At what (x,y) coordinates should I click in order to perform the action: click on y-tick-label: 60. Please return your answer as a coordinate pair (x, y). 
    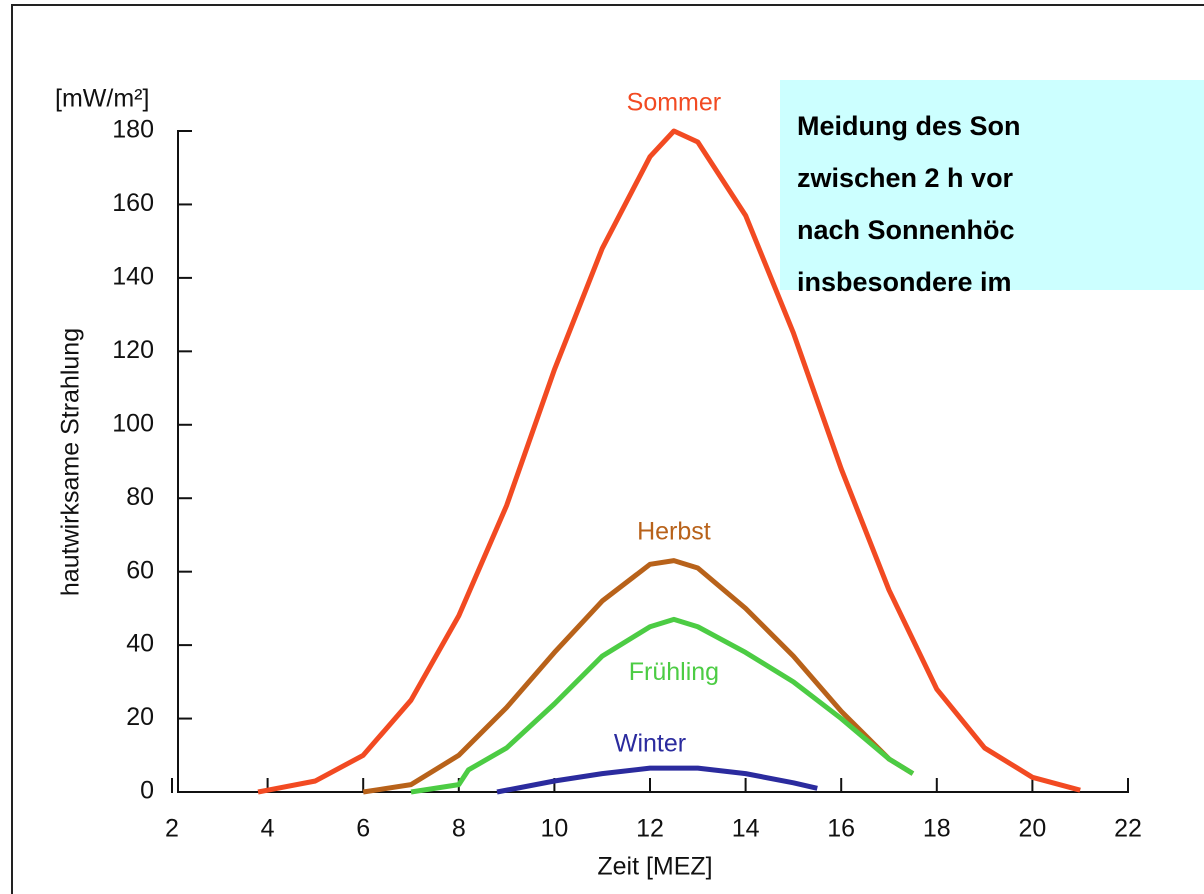
    Looking at the image, I should click on (140, 570).